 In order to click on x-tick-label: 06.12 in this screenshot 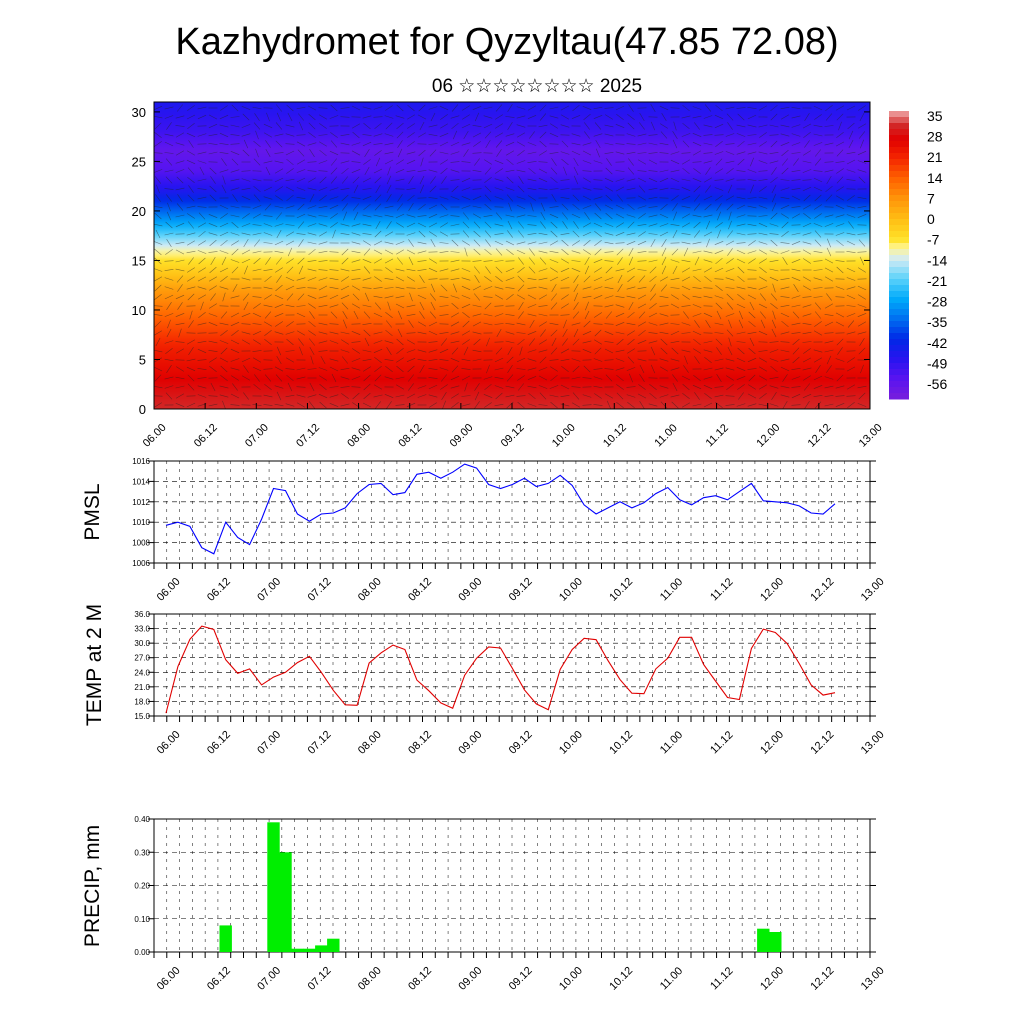, I will do `click(219, 979)`.